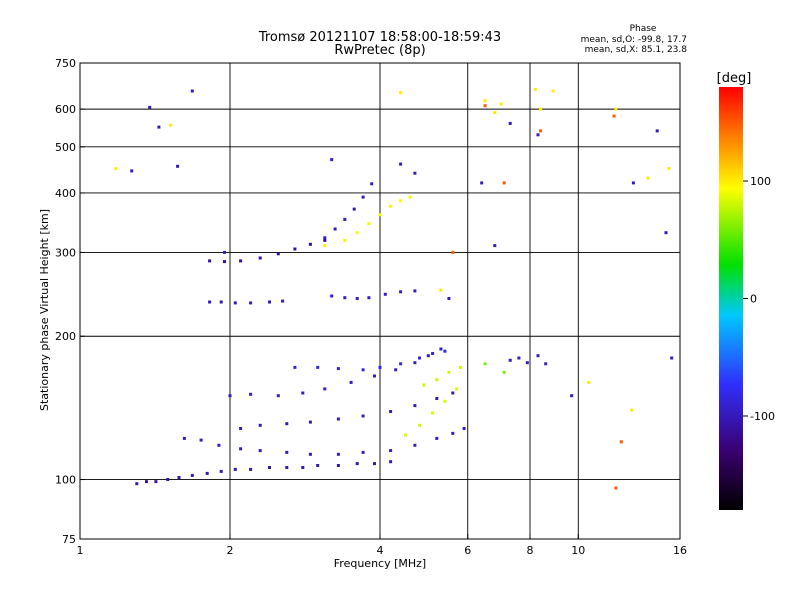  What do you see at coordinates (65, 252) in the screenshot?
I see `y-tick-label: 300` at bounding box center [65, 252].